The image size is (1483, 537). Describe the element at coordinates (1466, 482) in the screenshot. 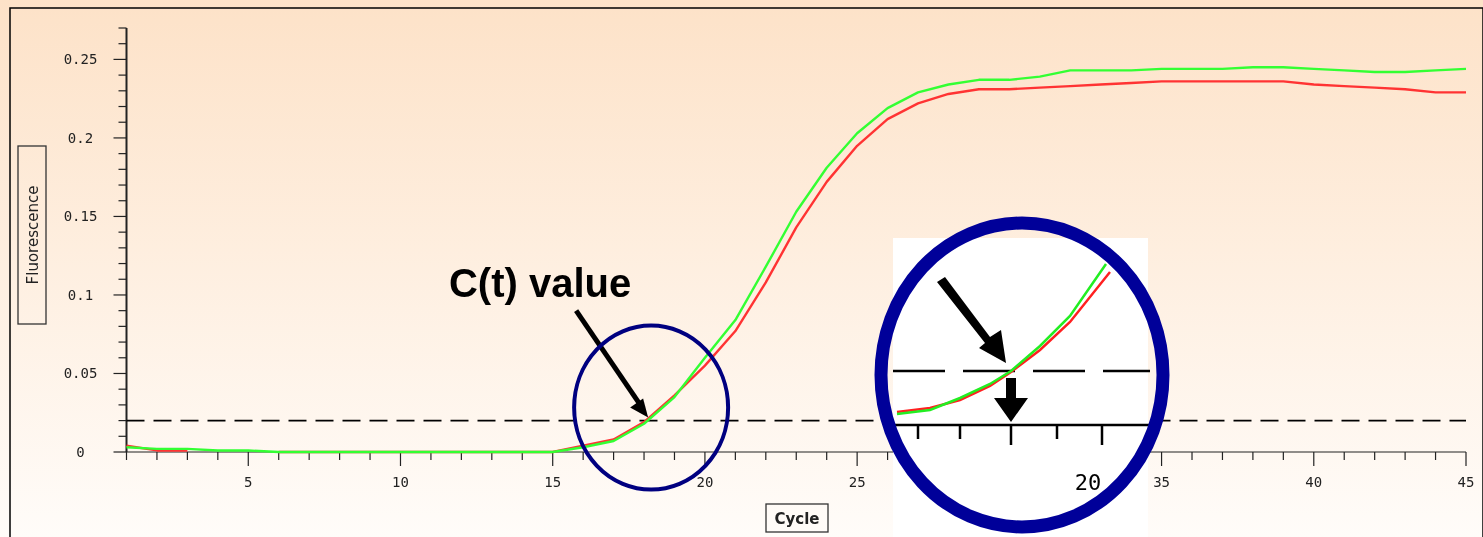

I see `x-tick-label: 45` at that location.